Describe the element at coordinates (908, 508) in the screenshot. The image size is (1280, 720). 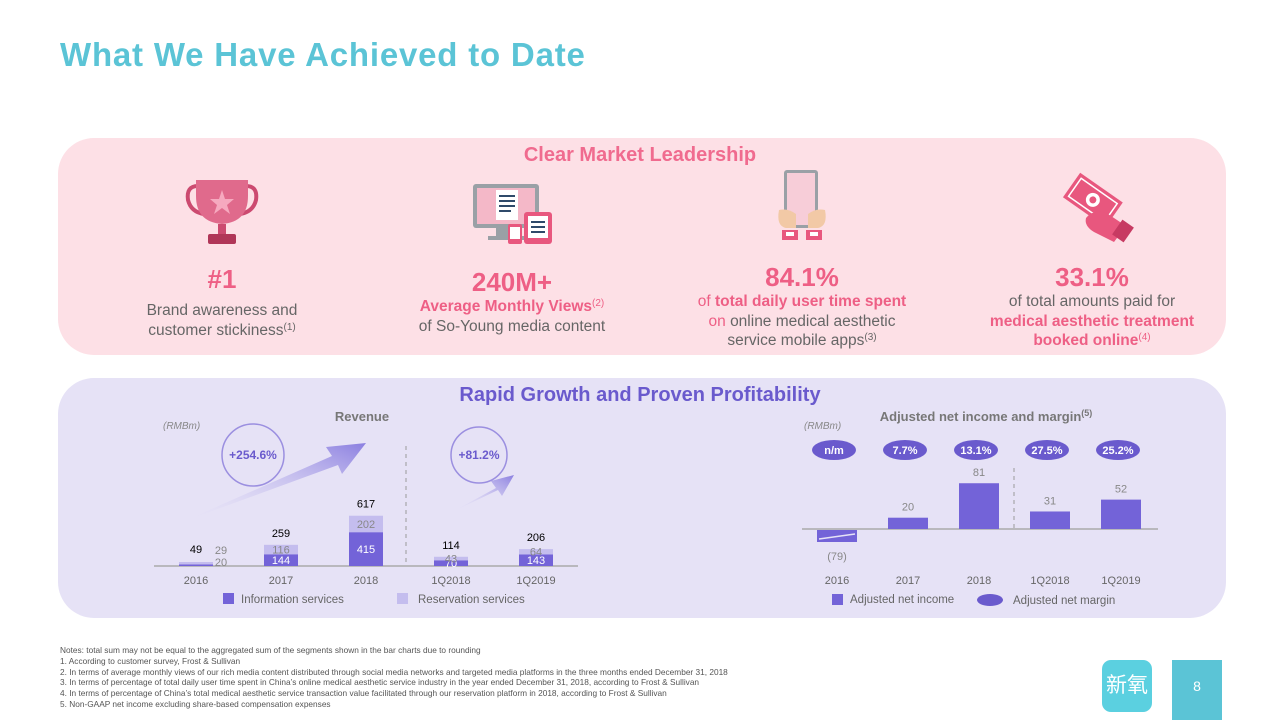
I see `net-income-data-label: 20` at that location.